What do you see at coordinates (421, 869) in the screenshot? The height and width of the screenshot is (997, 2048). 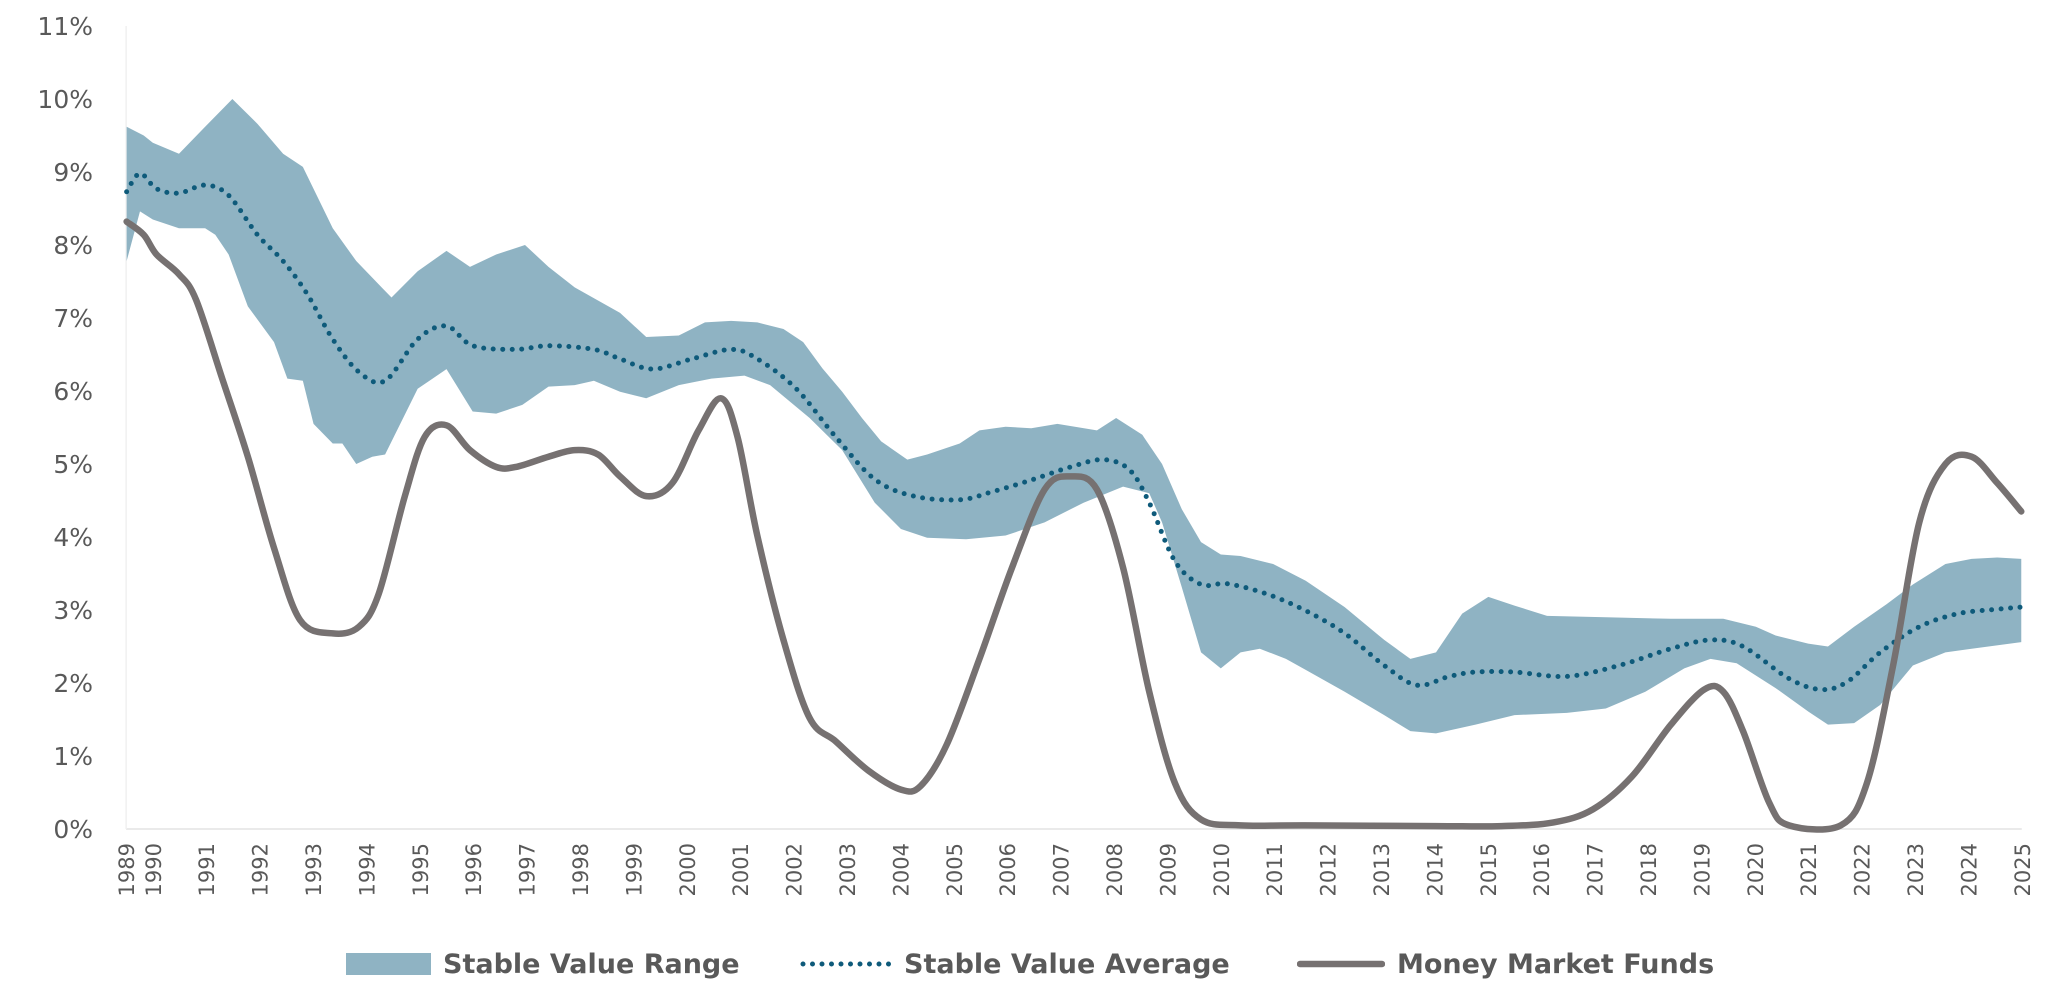 I see `x-tick-label: 1995` at bounding box center [421, 869].